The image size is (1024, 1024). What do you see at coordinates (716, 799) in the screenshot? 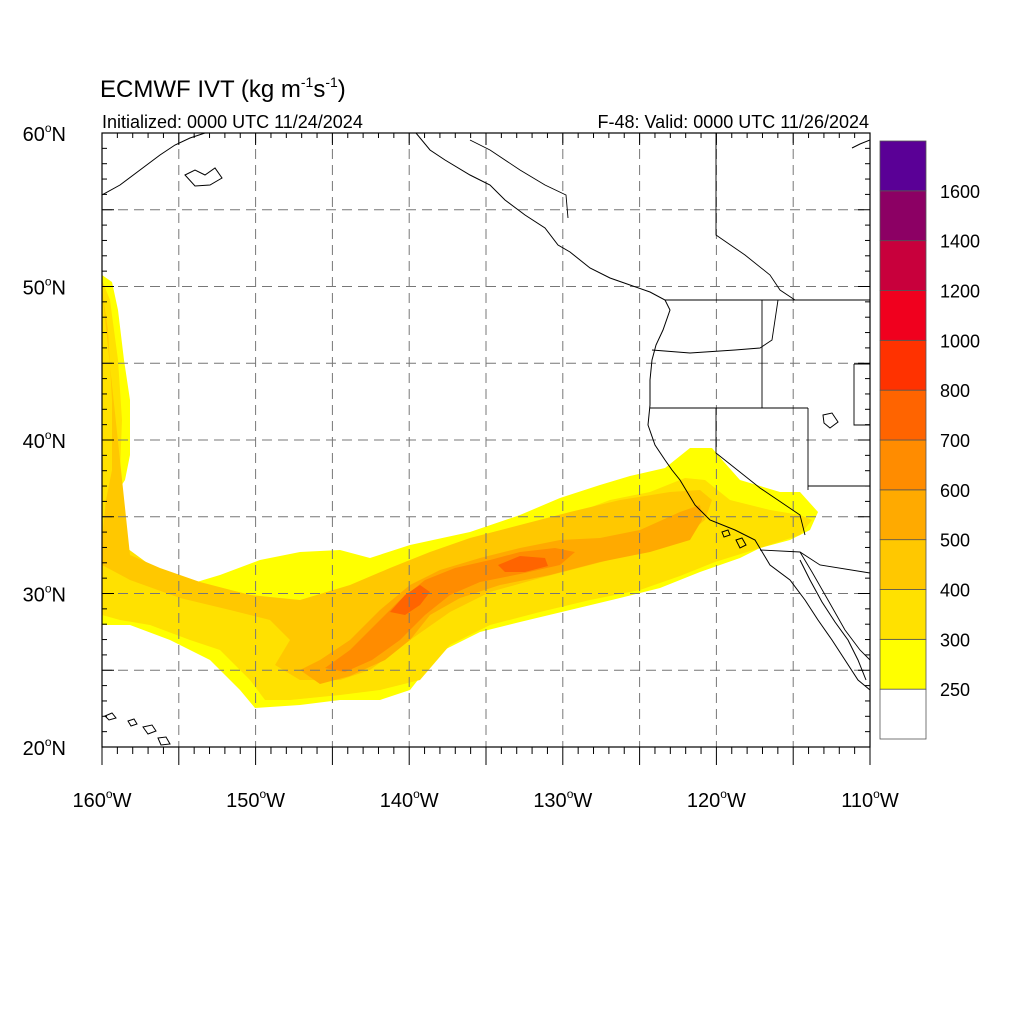
I see `lon-label: 120oW` at bounding box center [716, 799].